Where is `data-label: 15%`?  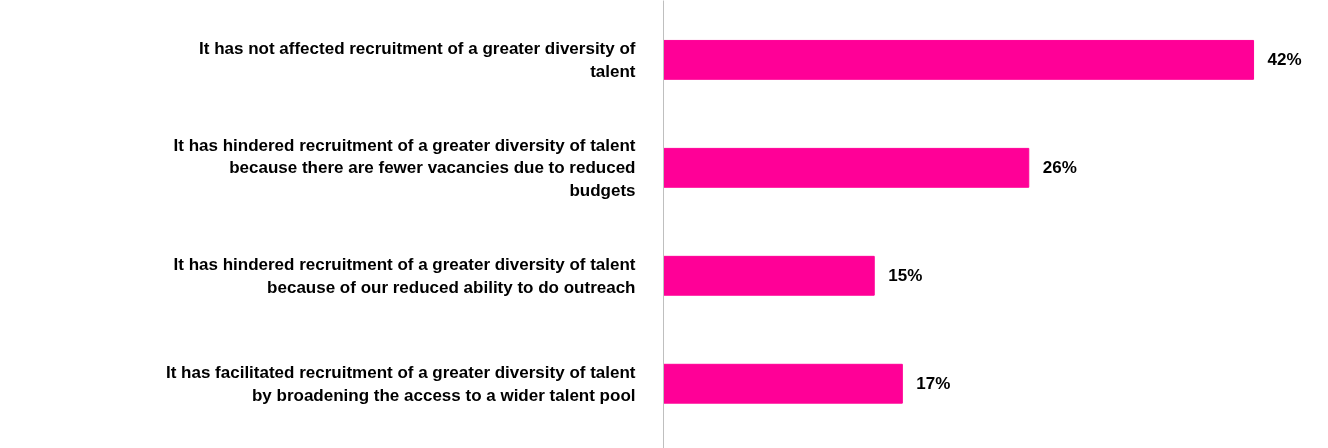 data-label: 15% is located at coordinates (905, 276).